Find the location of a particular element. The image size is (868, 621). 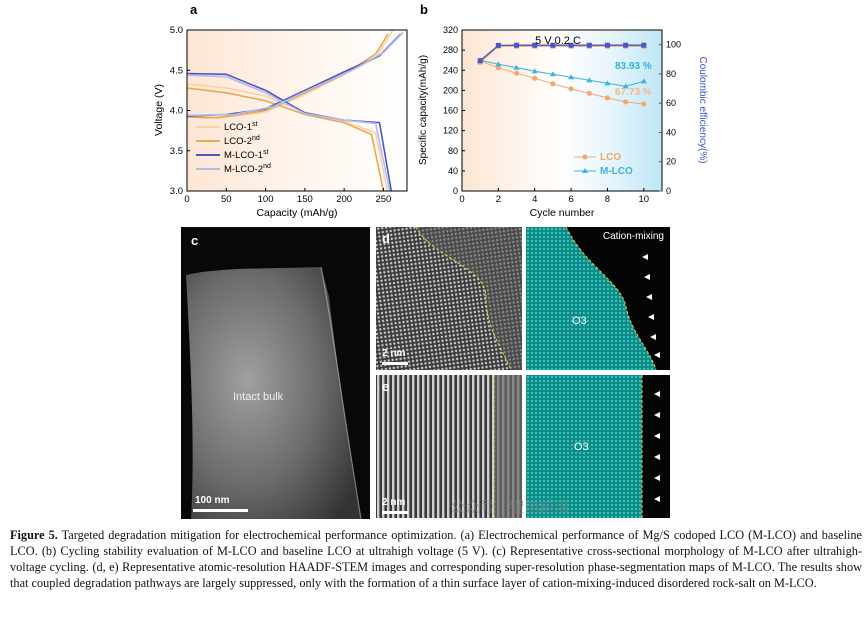

annotation-mlco: 83.93 % is located at coordinates (633, 66).